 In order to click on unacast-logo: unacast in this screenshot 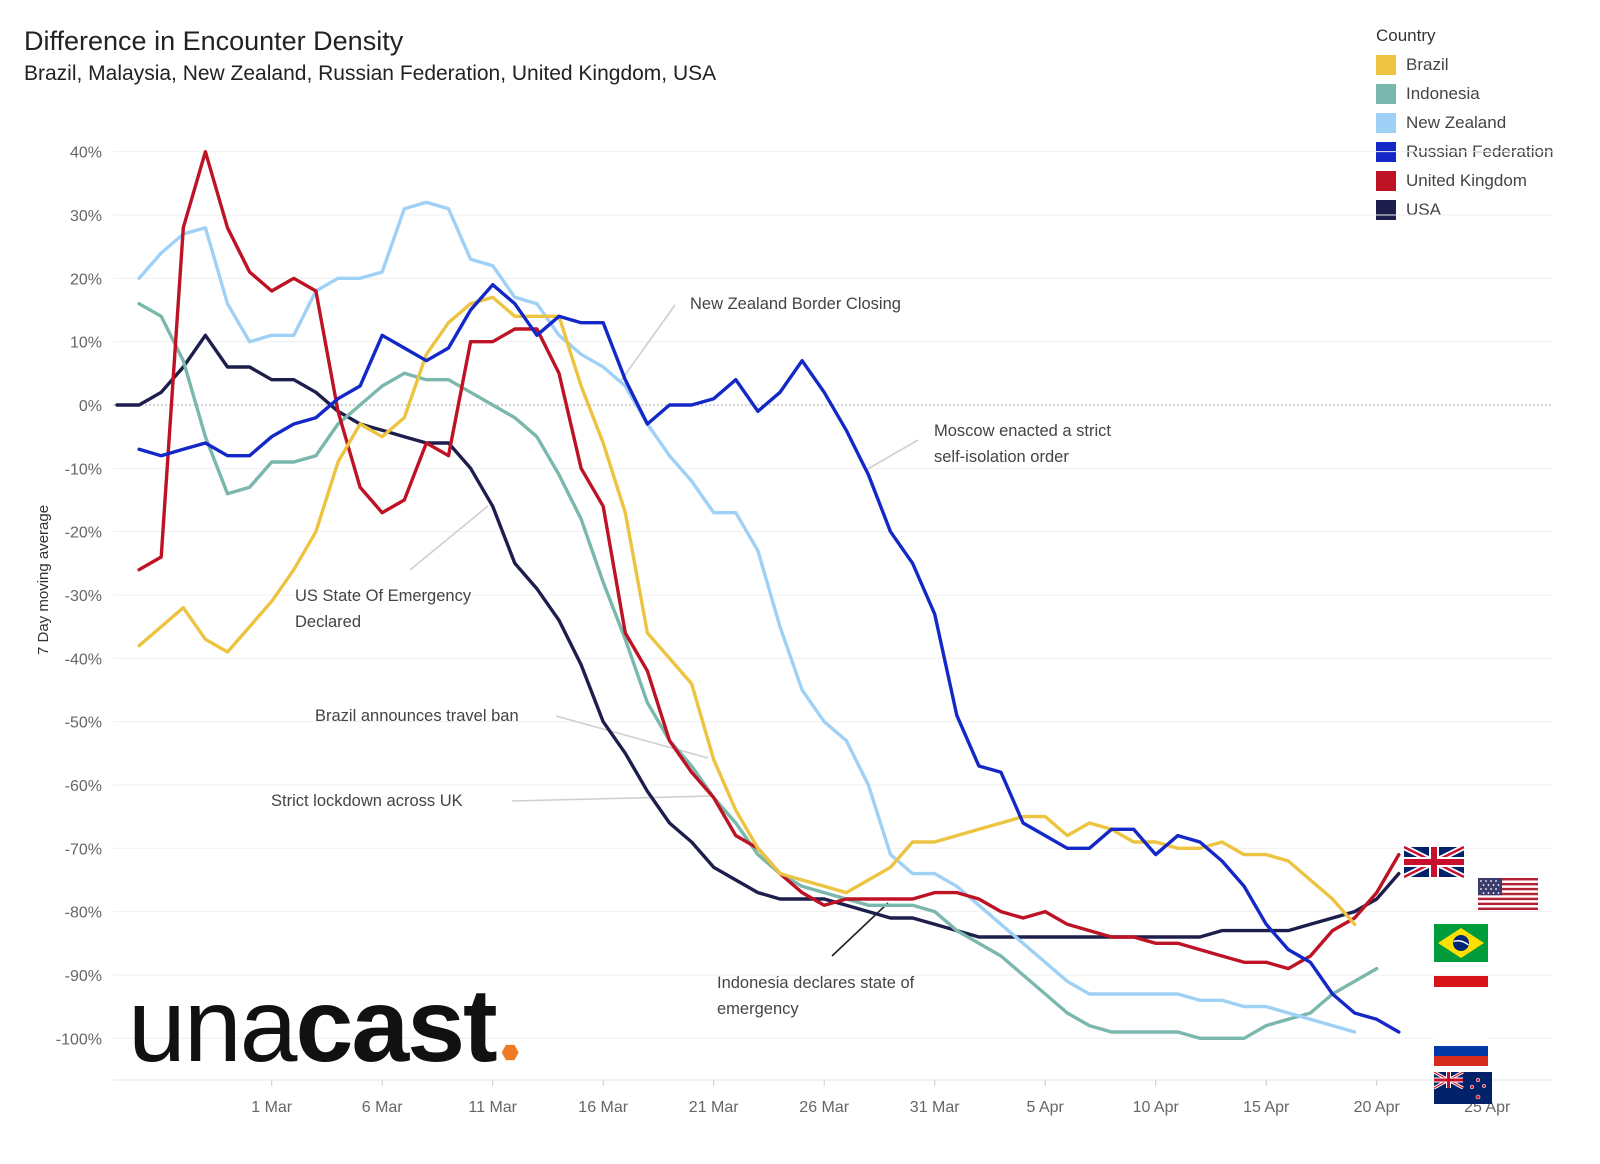, I will do `click(323, 1026)`.